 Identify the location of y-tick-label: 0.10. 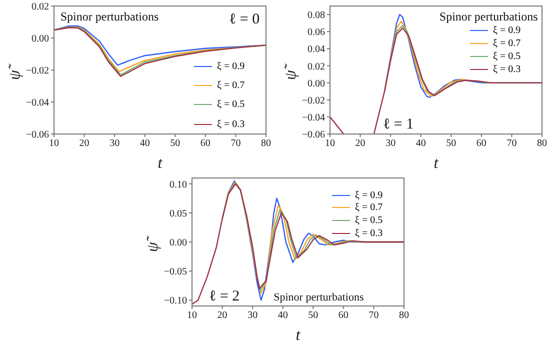
(178, 184).